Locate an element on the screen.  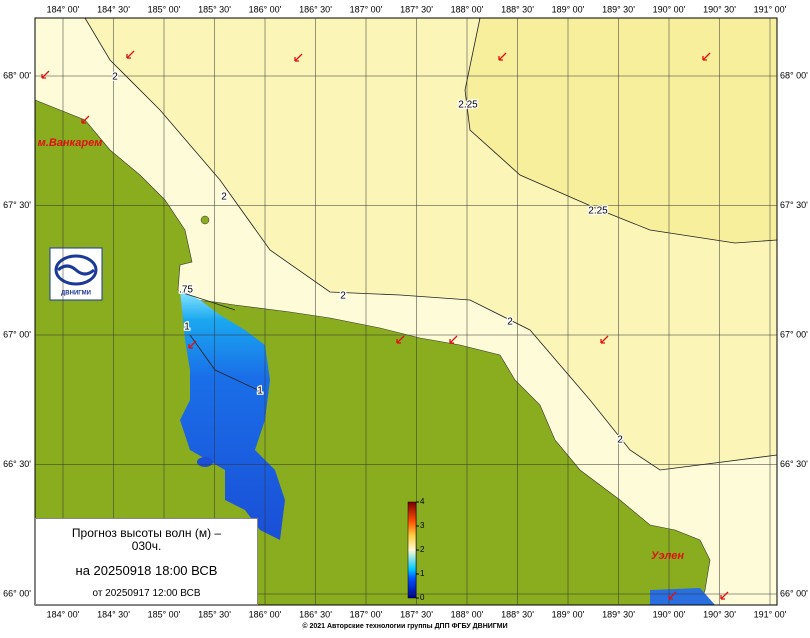
contour-label: .75 is located at coordinates (186, 290).